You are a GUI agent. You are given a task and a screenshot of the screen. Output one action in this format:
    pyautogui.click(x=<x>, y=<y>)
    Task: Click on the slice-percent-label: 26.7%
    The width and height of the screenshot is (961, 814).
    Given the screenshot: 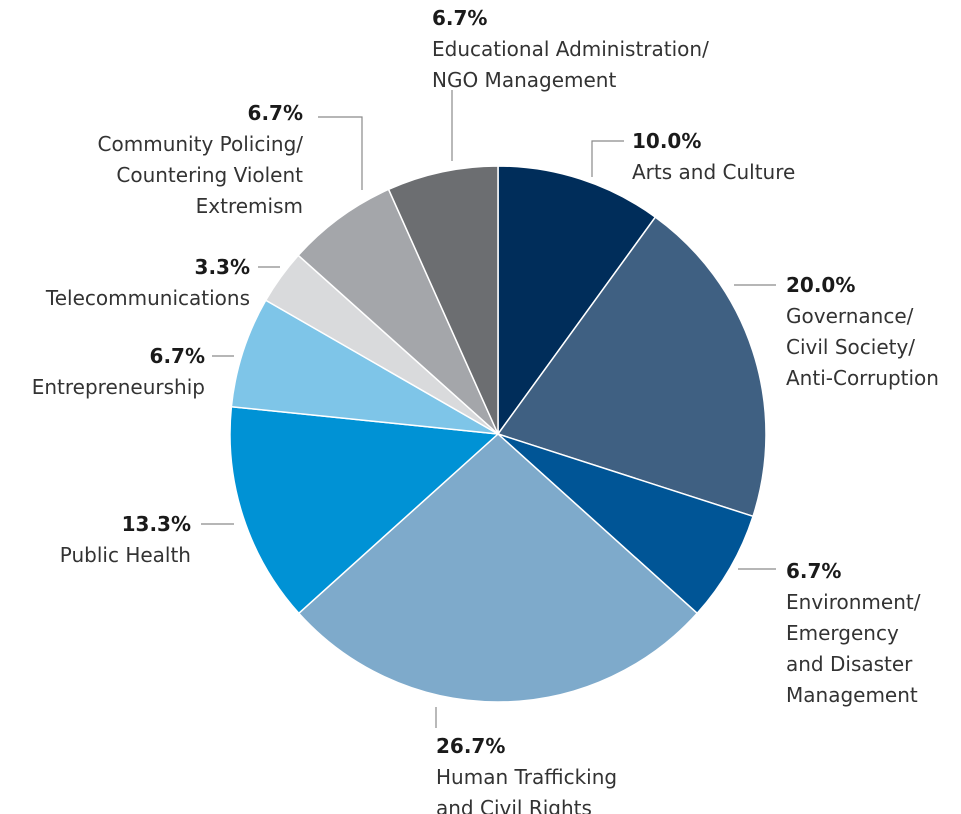 What is the action you would take?
    pyautogui.click(x=470, y=746)
    